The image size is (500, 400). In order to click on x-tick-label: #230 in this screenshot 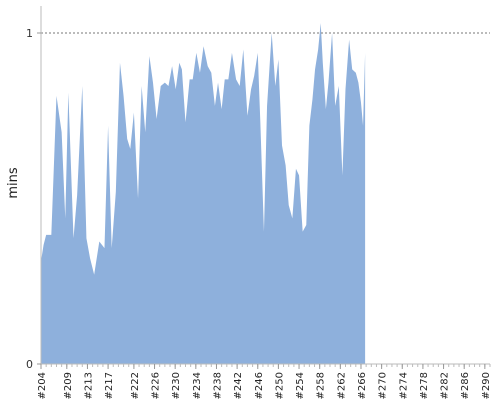, I will do `click(176, 385)`.